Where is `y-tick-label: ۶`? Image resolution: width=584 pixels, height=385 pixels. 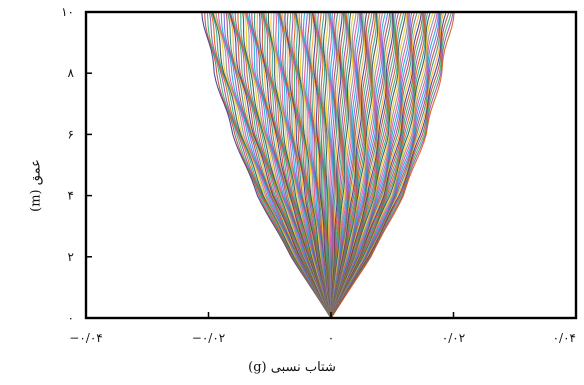 y-tick-label: ۶ is located at coordinates (71, 134).